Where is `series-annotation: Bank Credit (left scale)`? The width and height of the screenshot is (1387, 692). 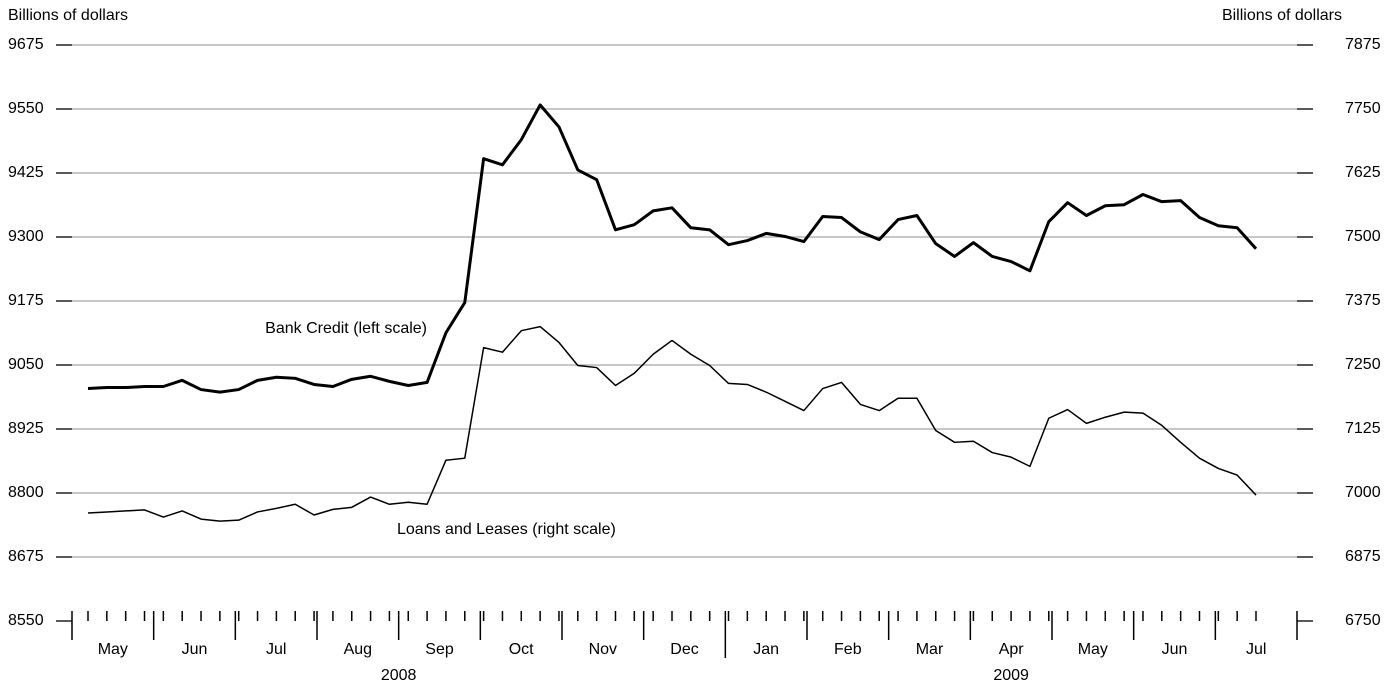 series-annotation: Bank Credit (left scale) is located at coordinates (346, 328).